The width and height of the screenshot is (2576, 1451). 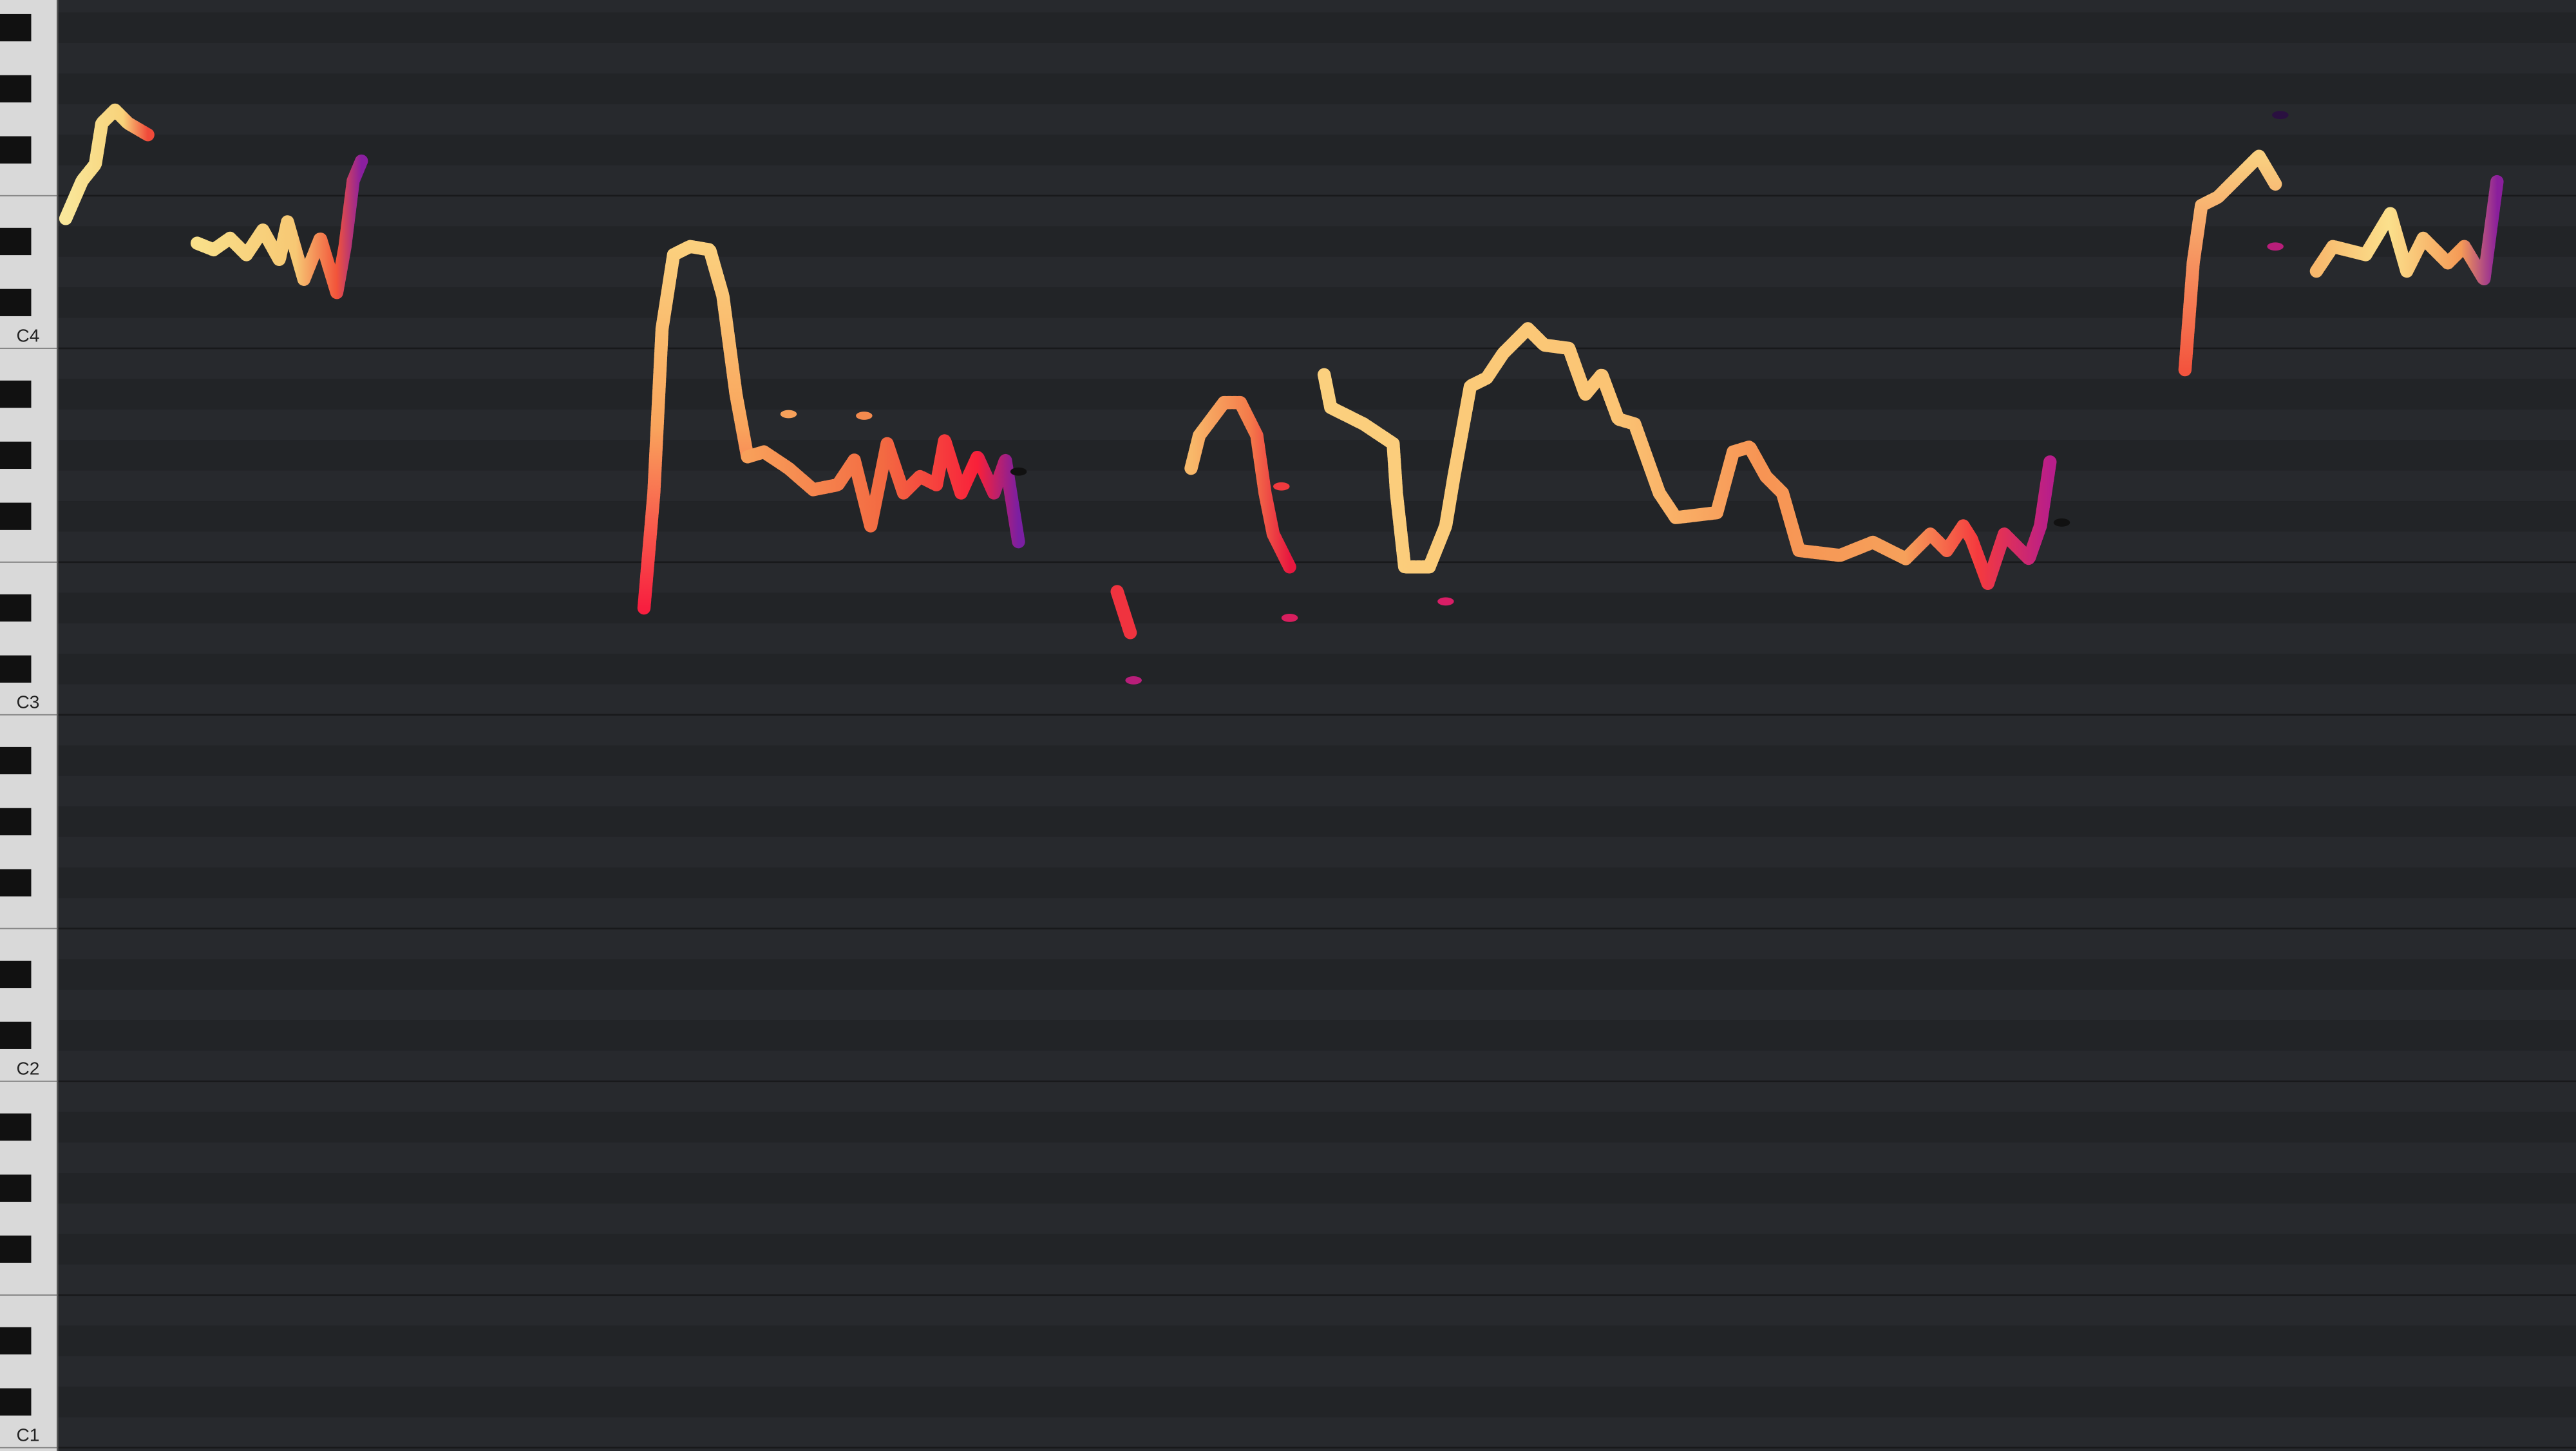 I want to click on keyboard: C4 C3 C2 C1, so click(x=30, y=725).